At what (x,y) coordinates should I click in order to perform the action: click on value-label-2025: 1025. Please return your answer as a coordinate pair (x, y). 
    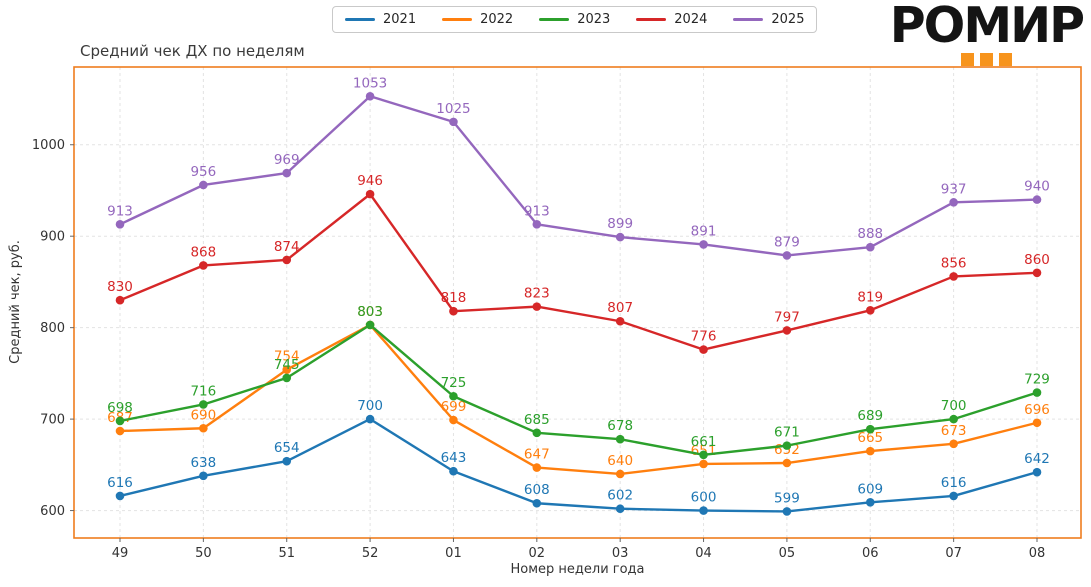
    Looking at the image, I should click on (453, 109).